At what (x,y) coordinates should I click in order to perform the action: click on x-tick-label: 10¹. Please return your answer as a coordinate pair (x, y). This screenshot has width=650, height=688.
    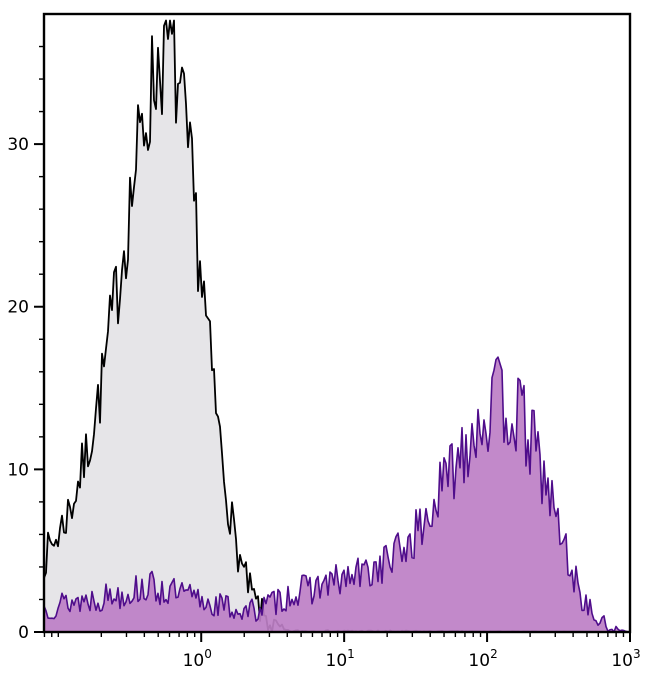
    Looking at the image, I should click on (340, 659).